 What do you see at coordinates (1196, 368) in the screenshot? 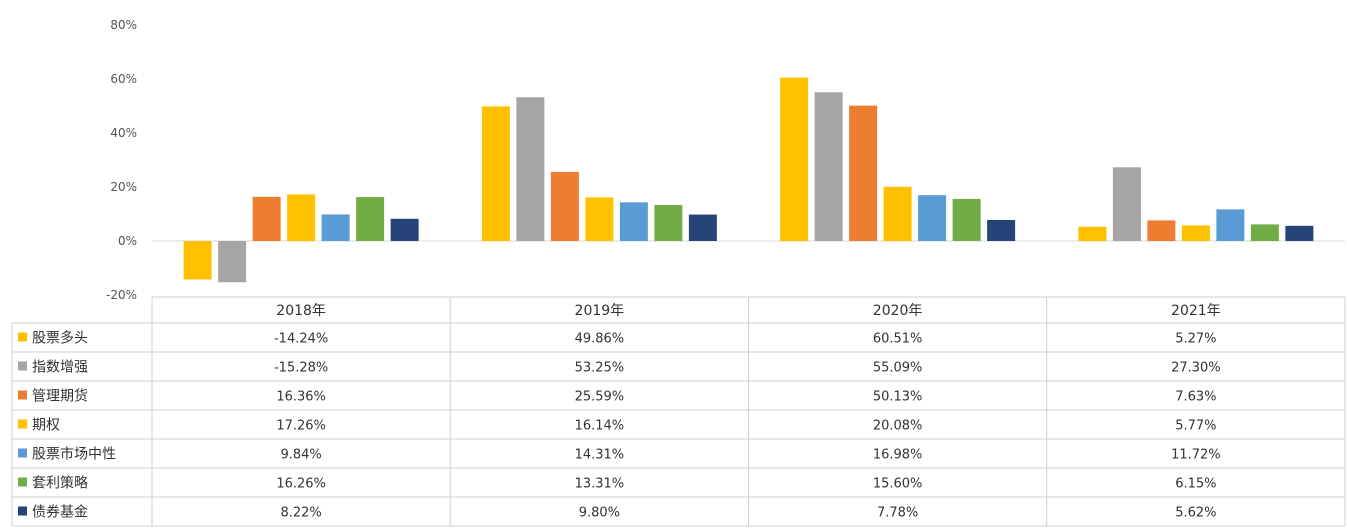
I see `data-label: 27.30%` at bounding box center [1196, 368].